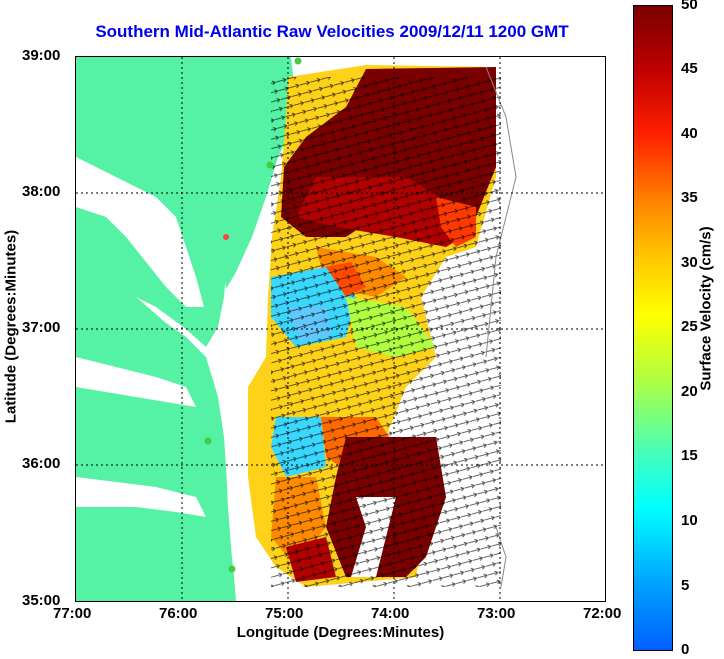  Describe the element at coordinates (706, 308) in the screenshot. I see `colorbar-label: Surface Velocity (cm/s)` at that location.